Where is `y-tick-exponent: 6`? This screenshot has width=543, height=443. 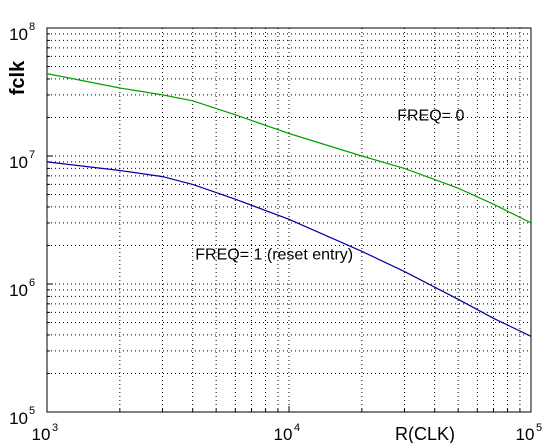 y-tick-exponent: 6 is located at coordinates (32, 283).